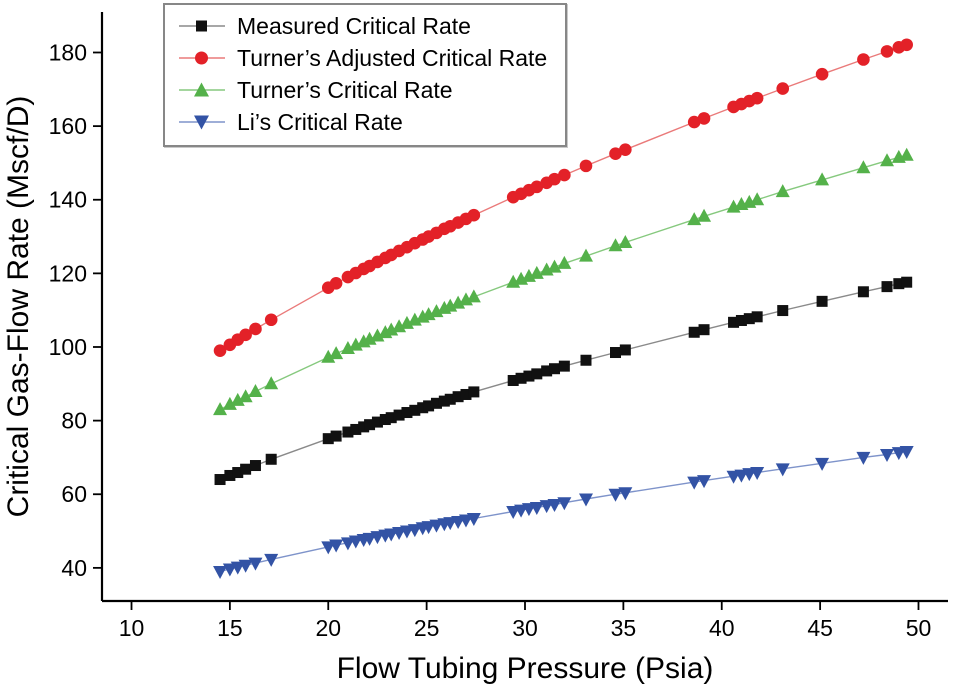 This screenshot has width=969, height=699. I want to click on legend-label-li: Li’s Critical Rate, so click(320, 121).